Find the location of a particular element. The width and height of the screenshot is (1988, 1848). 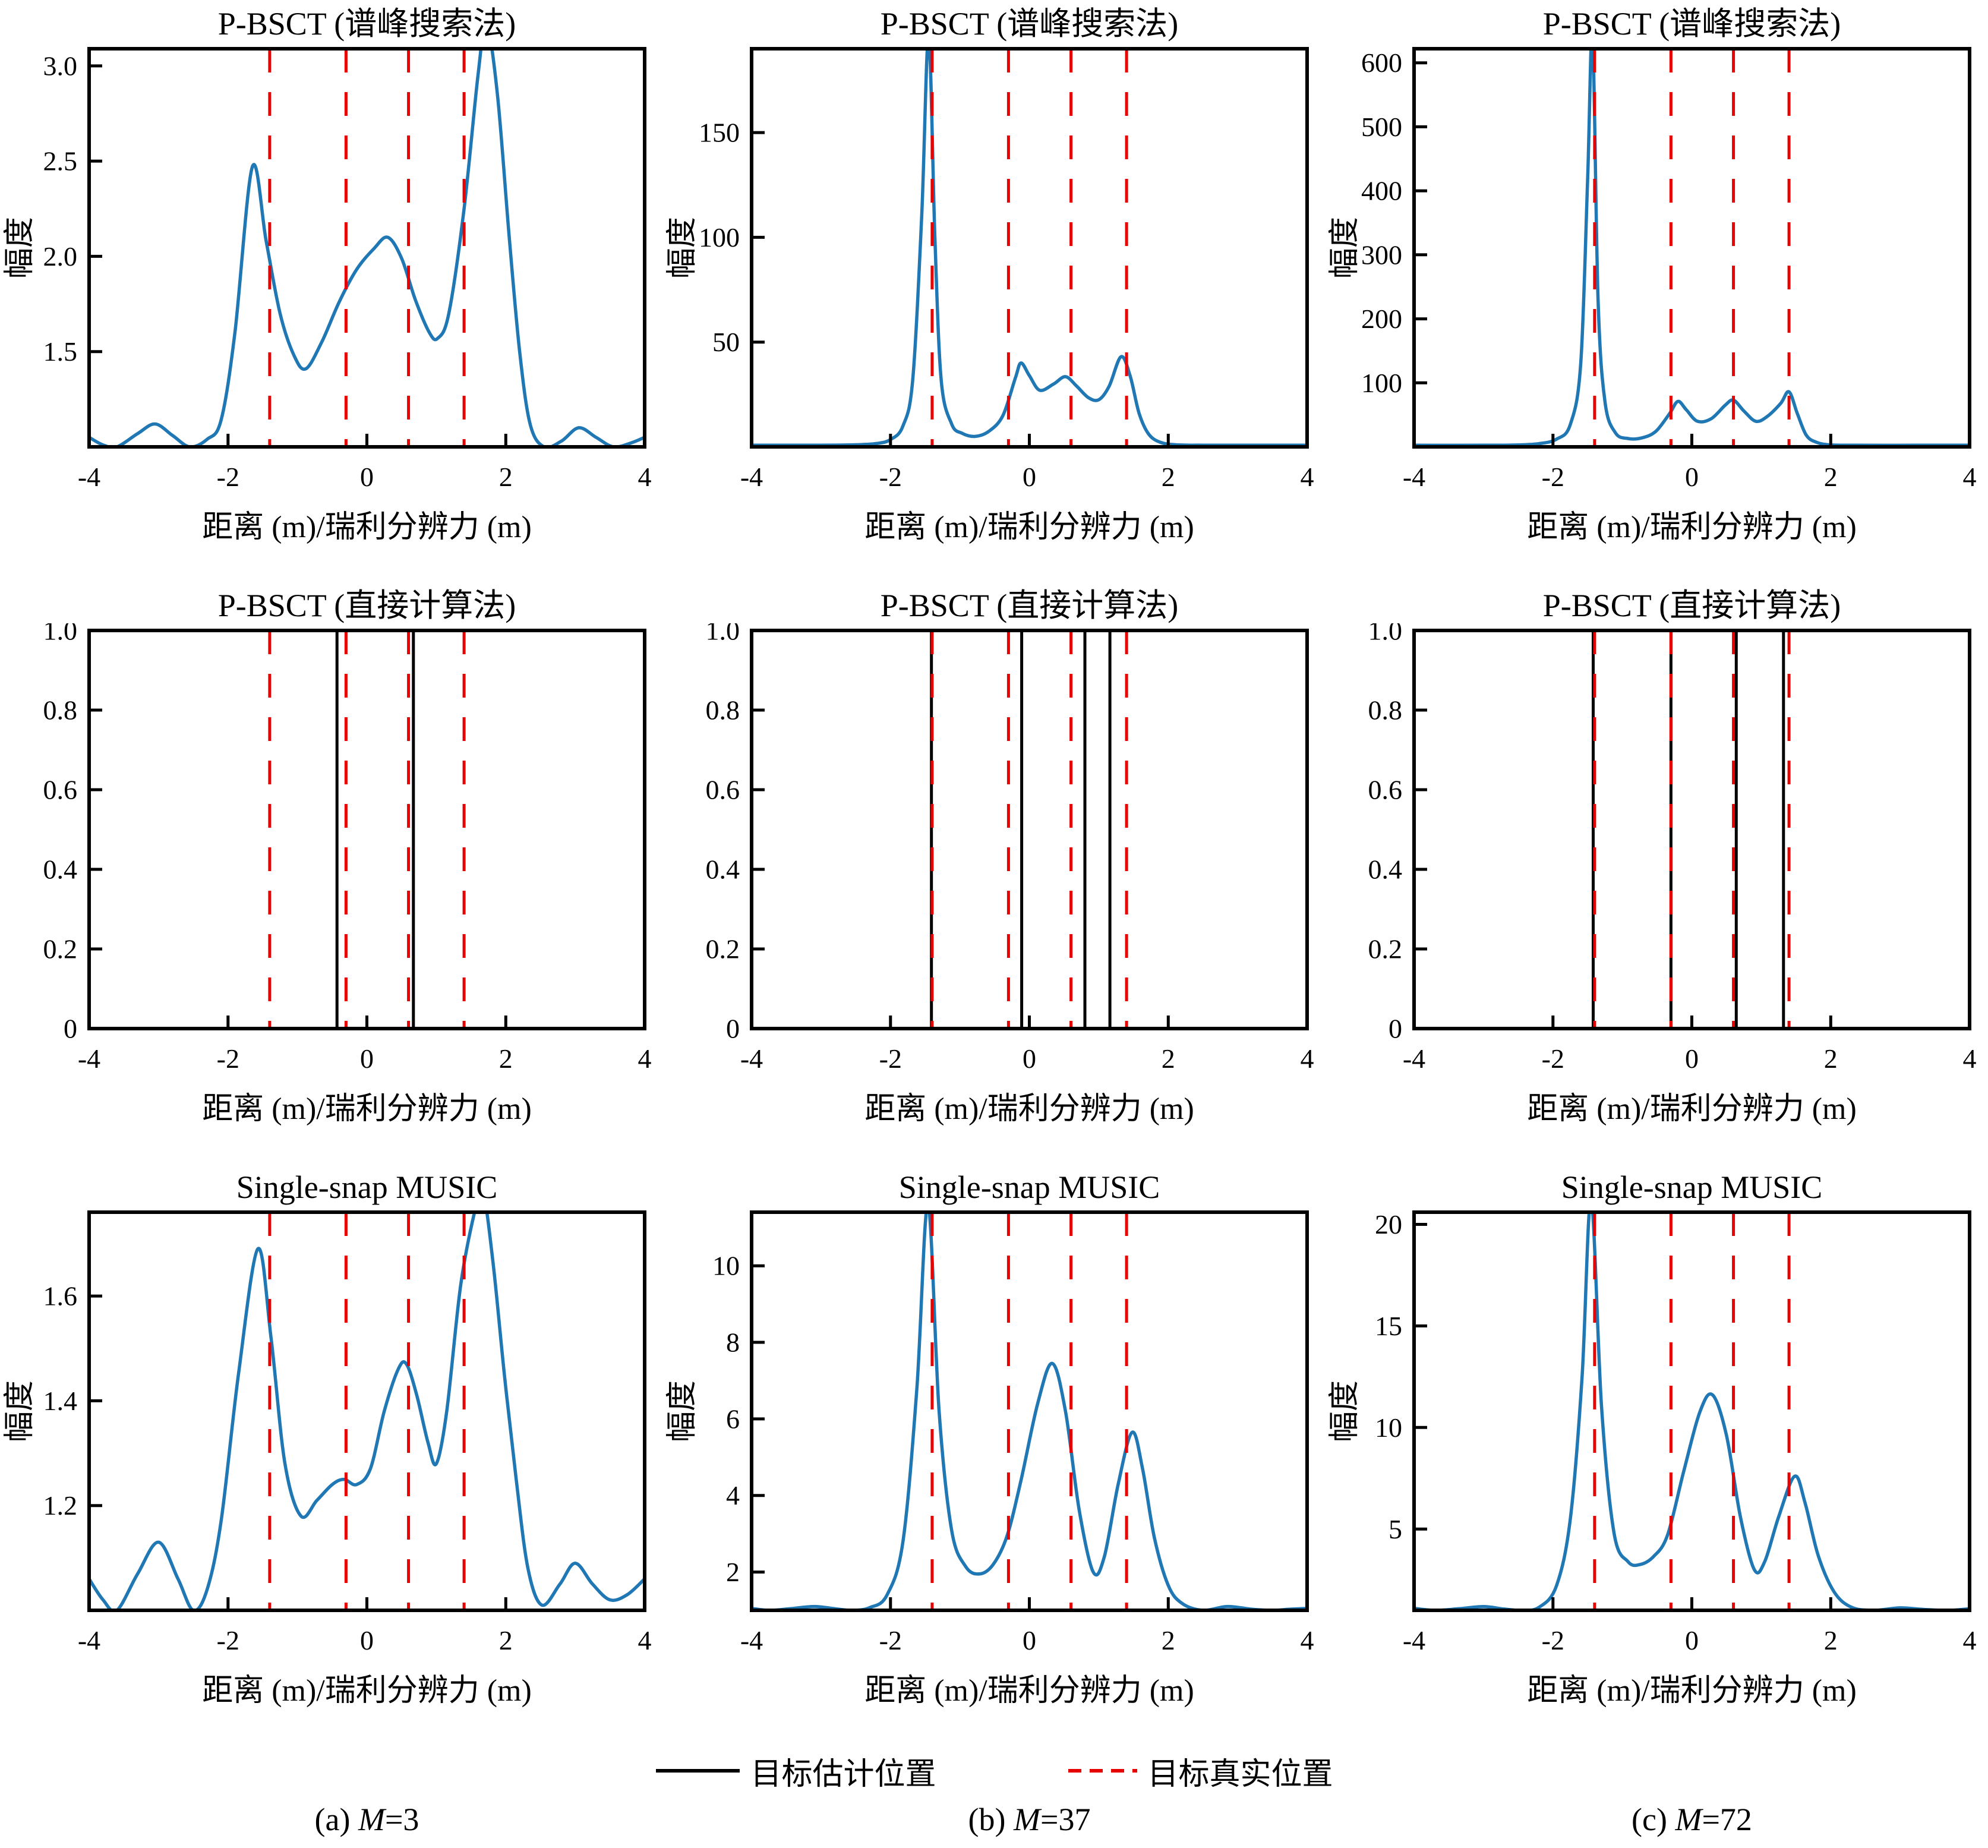

caption-value: =37 is located at coordinates (1065, 1819).